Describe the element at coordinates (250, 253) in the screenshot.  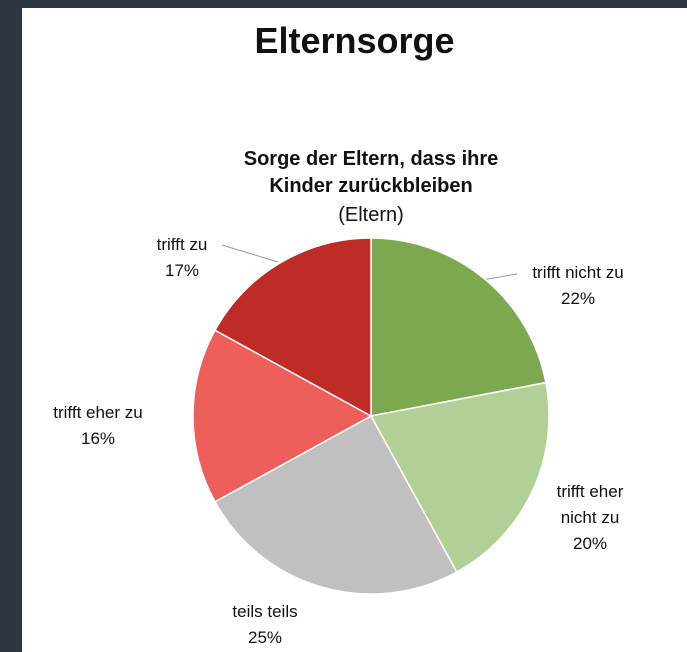
I see `leader-line` at that location.